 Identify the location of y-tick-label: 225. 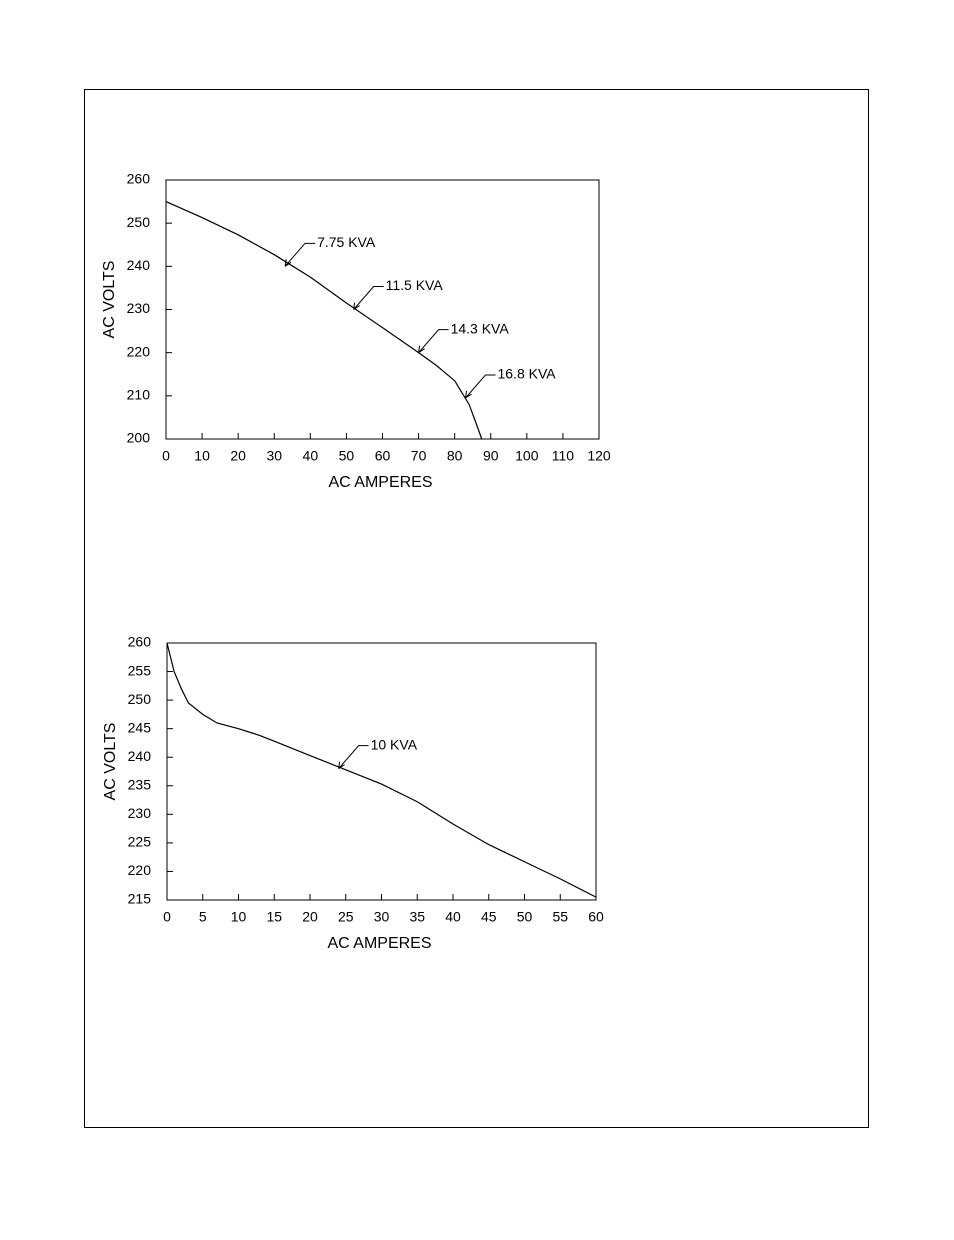
(140, 842).